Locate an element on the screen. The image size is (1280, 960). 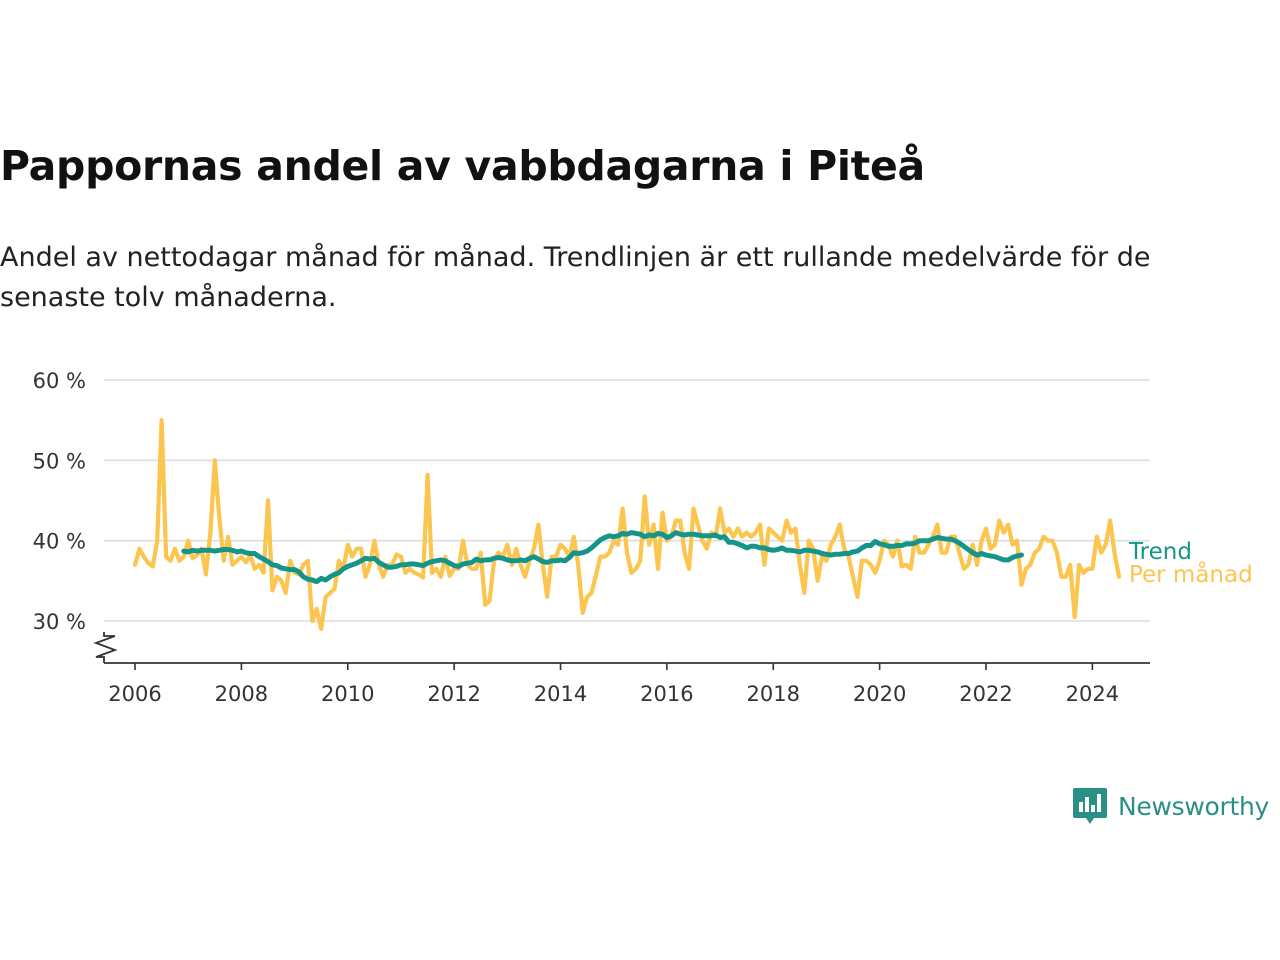
axis-break-icon is located at coordinates (105, 647).